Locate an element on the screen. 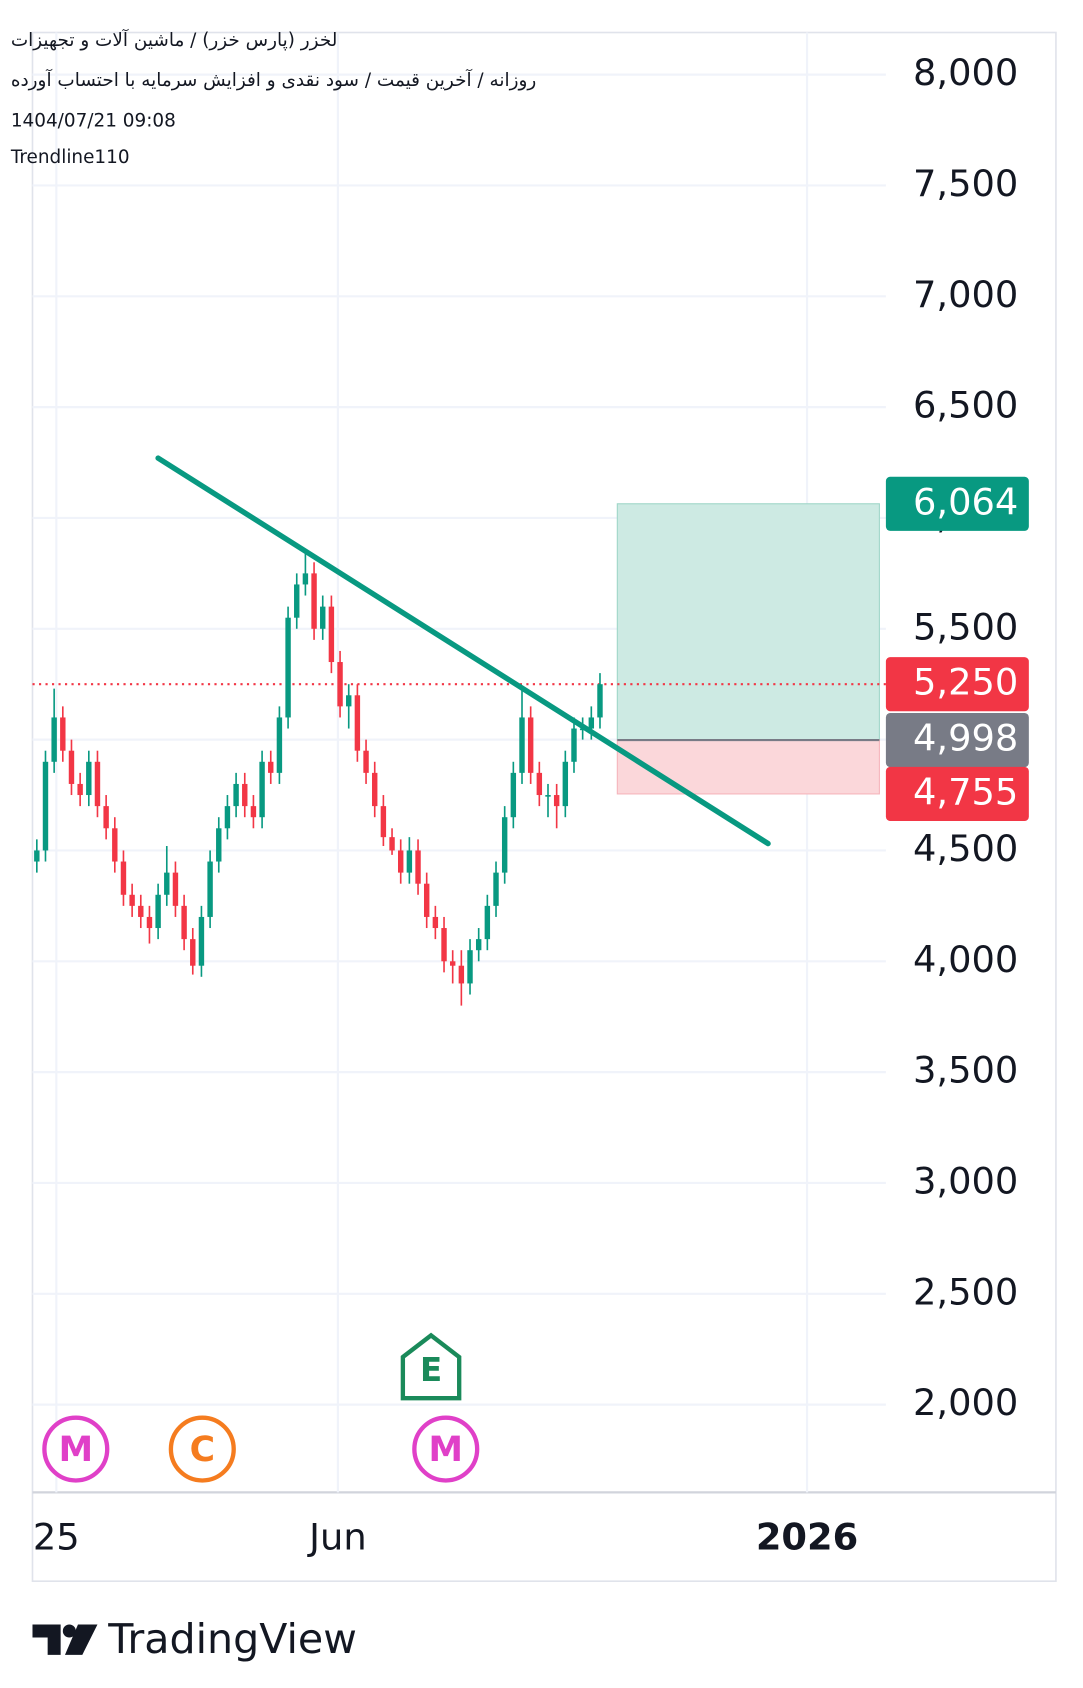 The height and width of the screenshot is (1688, 1083). price-label: 4,998 is located at coordinates (965, 738).